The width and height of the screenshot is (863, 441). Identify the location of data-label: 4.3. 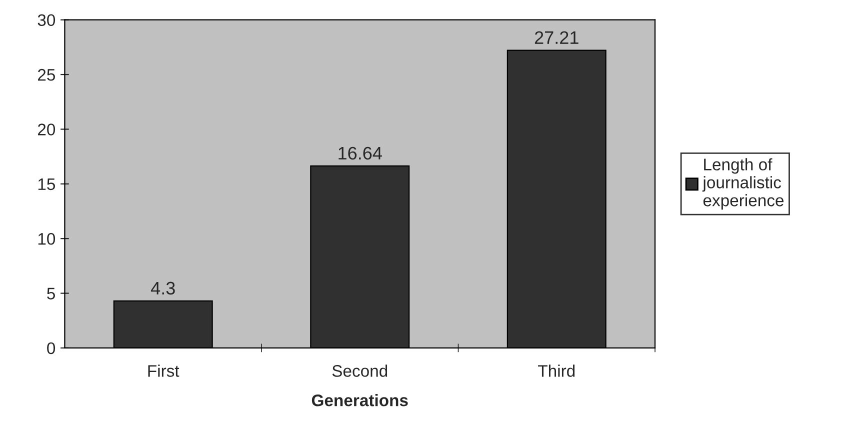
(162, 288).